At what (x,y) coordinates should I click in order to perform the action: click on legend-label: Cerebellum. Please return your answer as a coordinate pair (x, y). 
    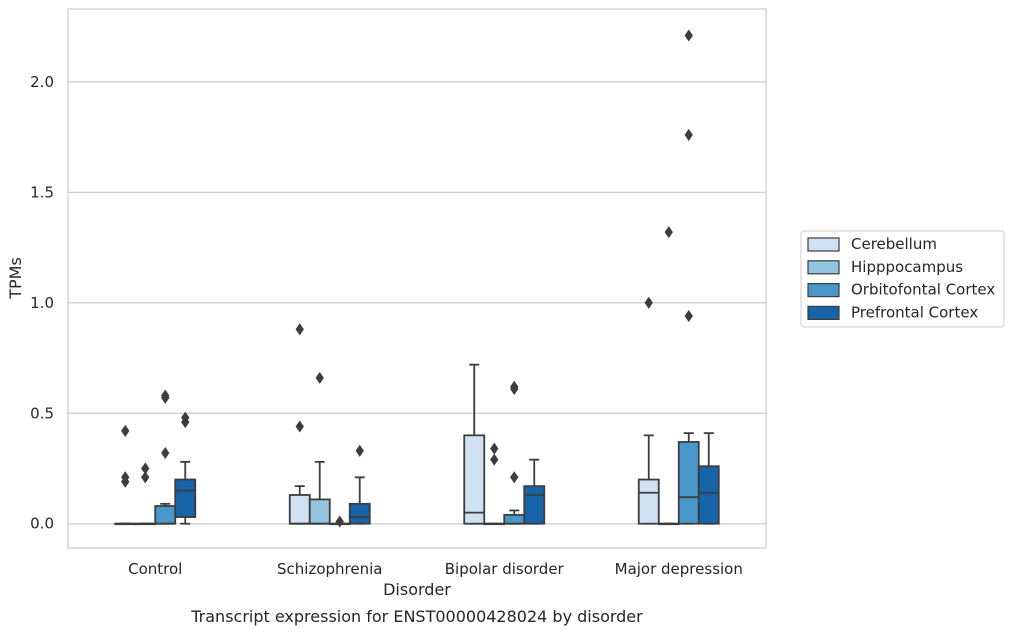
    Looking at the image, I should click on (894, 244).